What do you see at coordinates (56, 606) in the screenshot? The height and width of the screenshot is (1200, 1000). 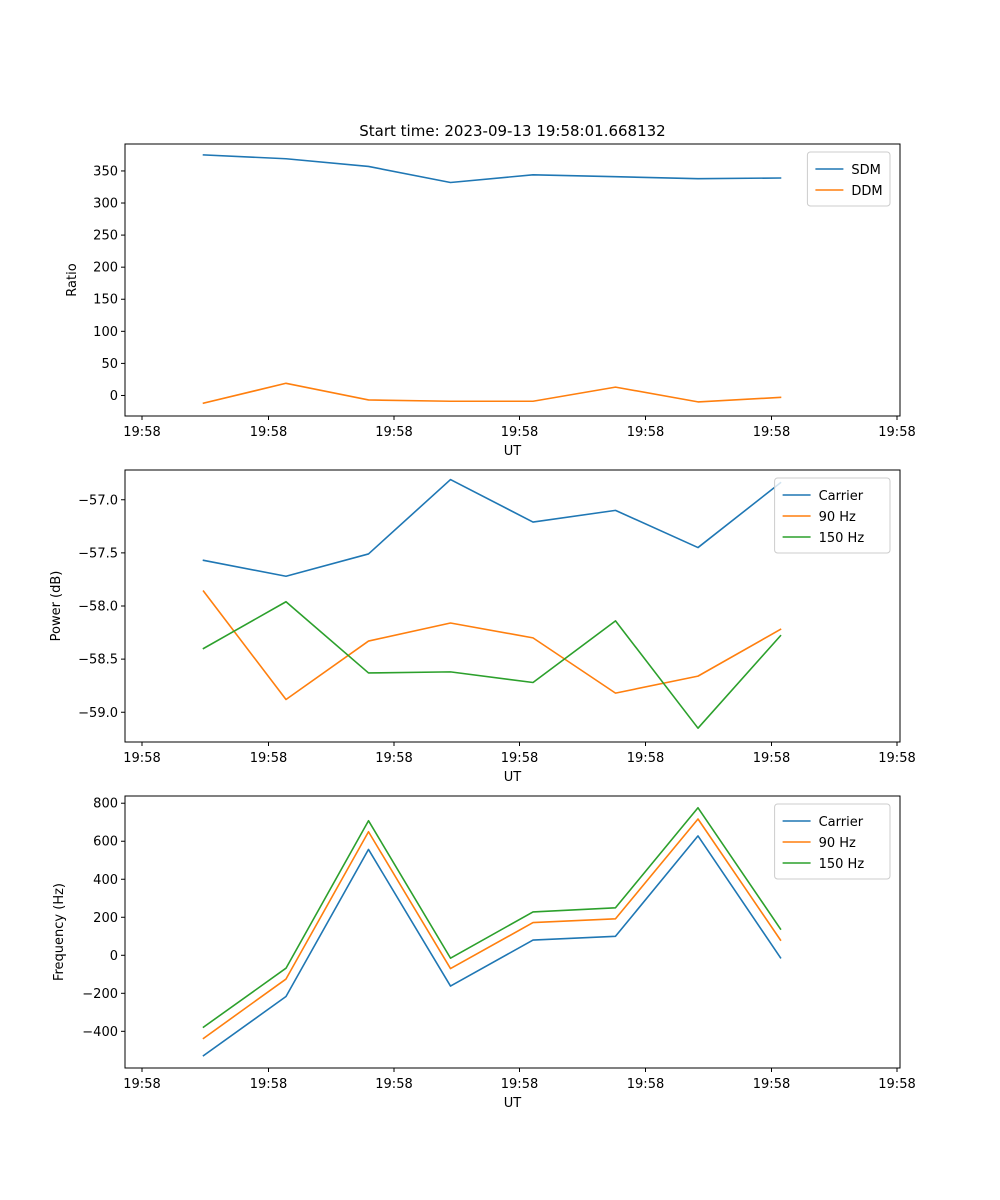 I see `y-axis-label: Power (dB)` at bounding box center [56, 606].